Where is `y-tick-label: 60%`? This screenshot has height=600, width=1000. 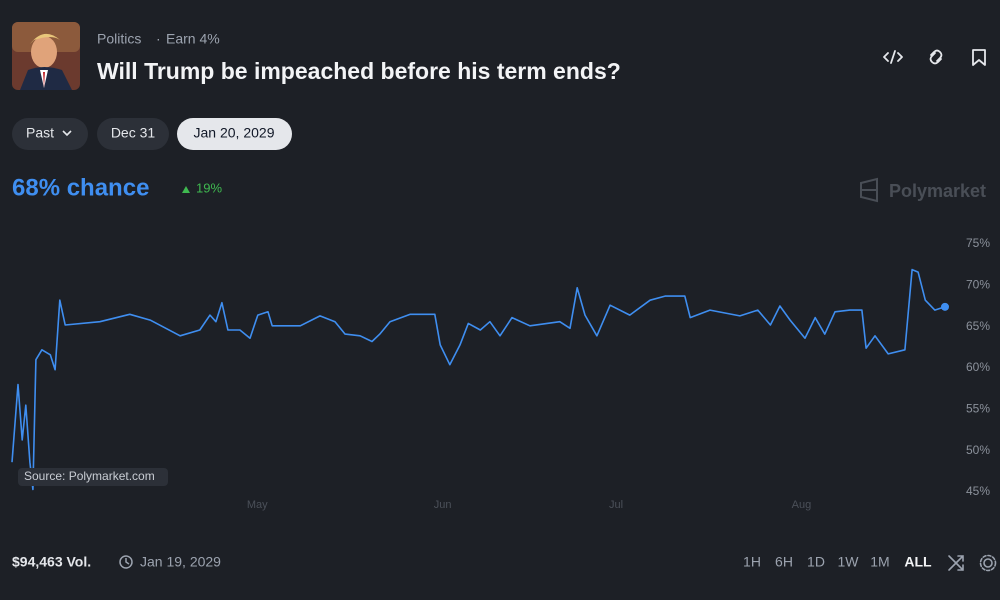
y-tick-label: 60% is located at coordinates (978, 367).